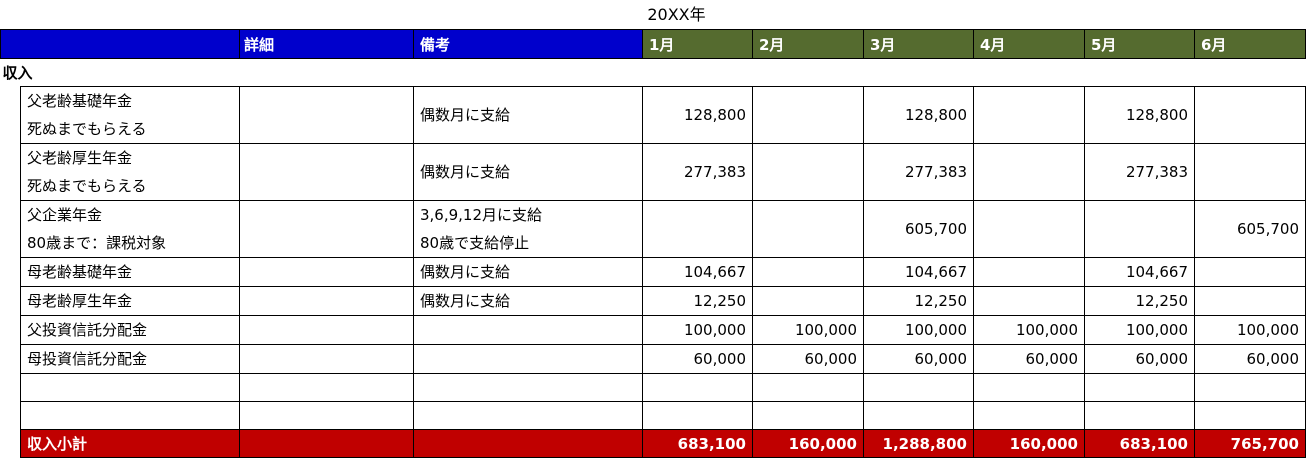 The width and height of the screenshot is (1307, 458). Describe the element at coordinates (87, 129) in the screenshot. I see `item-text: 死ぬまでもらえる` at that location.